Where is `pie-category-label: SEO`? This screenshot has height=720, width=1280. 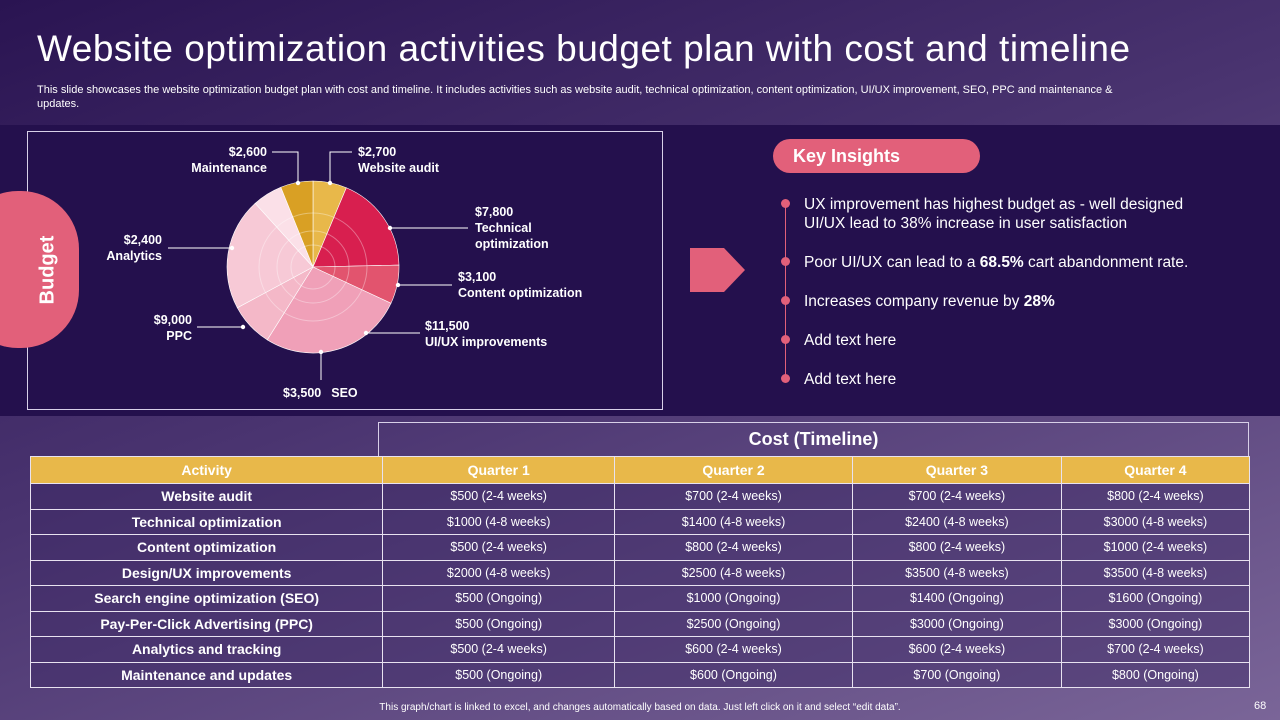
pie-category-label: SEO is located at coordinates (344, 393).